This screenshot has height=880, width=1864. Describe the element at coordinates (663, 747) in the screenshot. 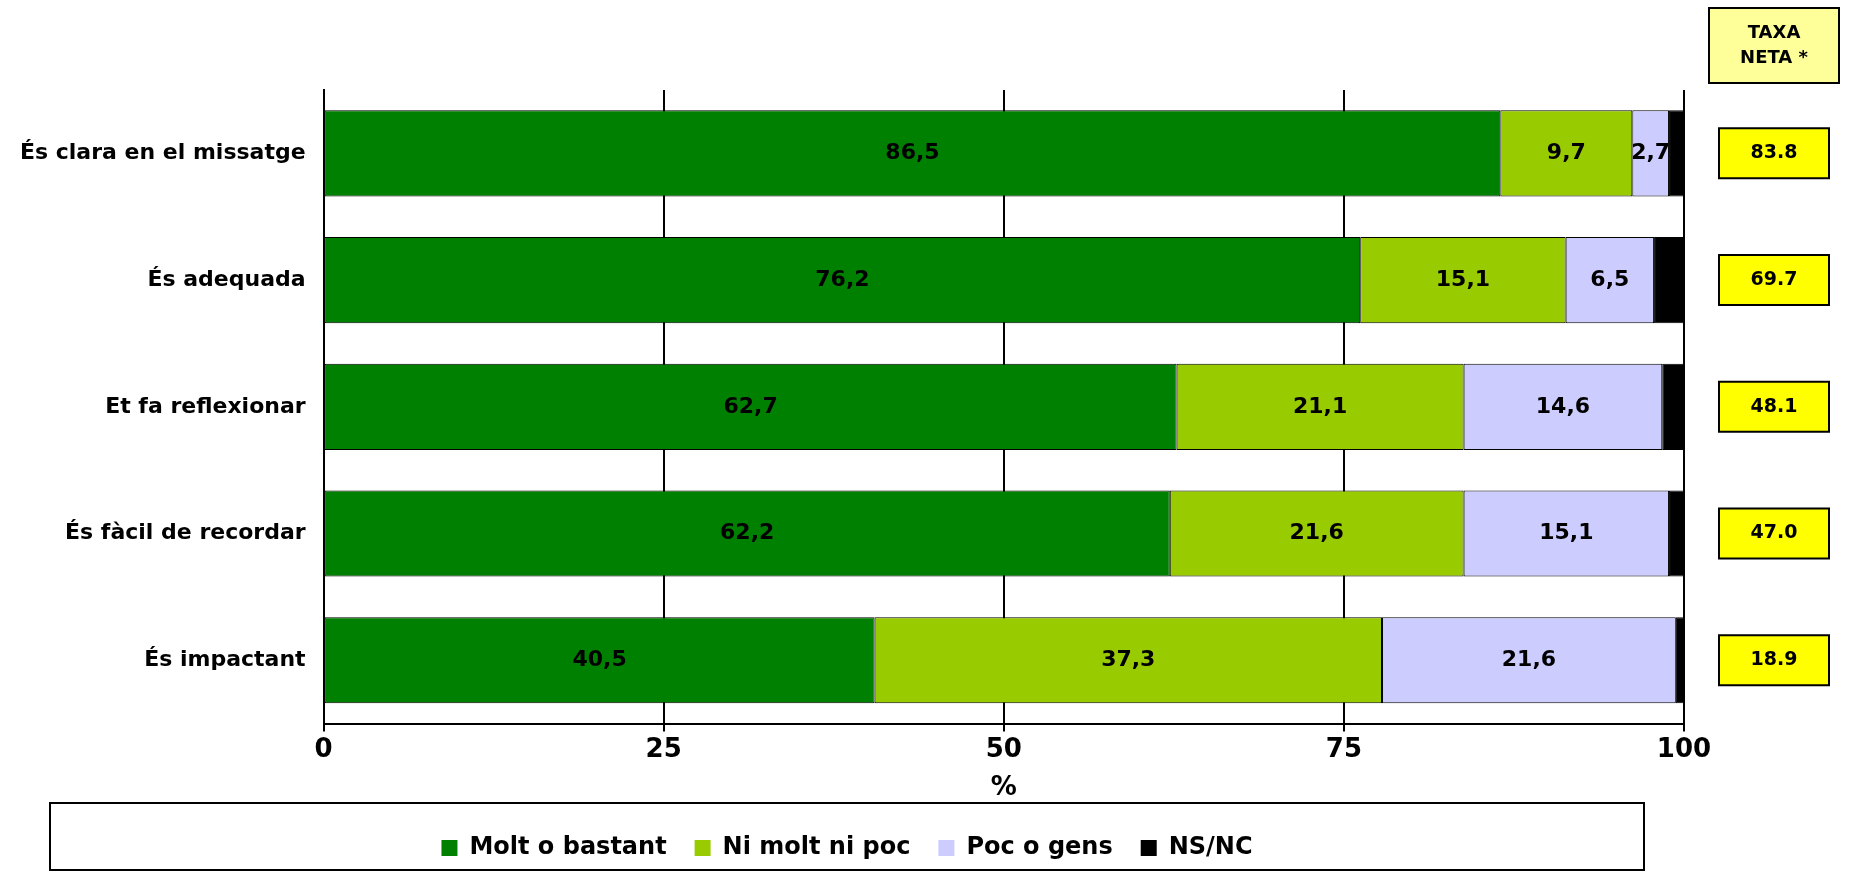

I see `x-tick-label: 25` at that location.